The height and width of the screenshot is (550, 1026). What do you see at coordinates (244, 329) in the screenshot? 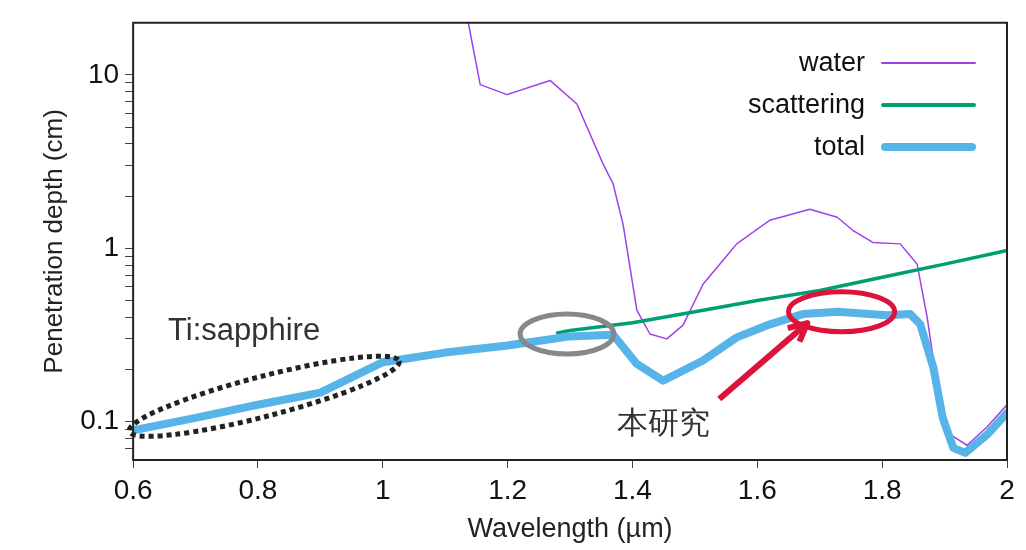
I see `annotation: Ti:sapphire` at bounding box center [244, 329].